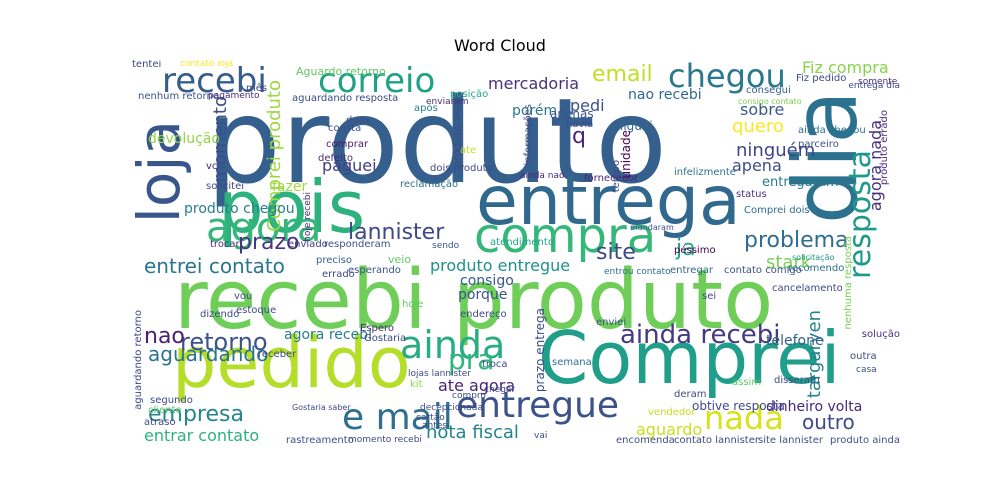 The height and width of the screenshot is (500, 1000). Describe the element at coordinates (770, 101) in the screenshot. I see `cloud-word: consigo contato` at that location.